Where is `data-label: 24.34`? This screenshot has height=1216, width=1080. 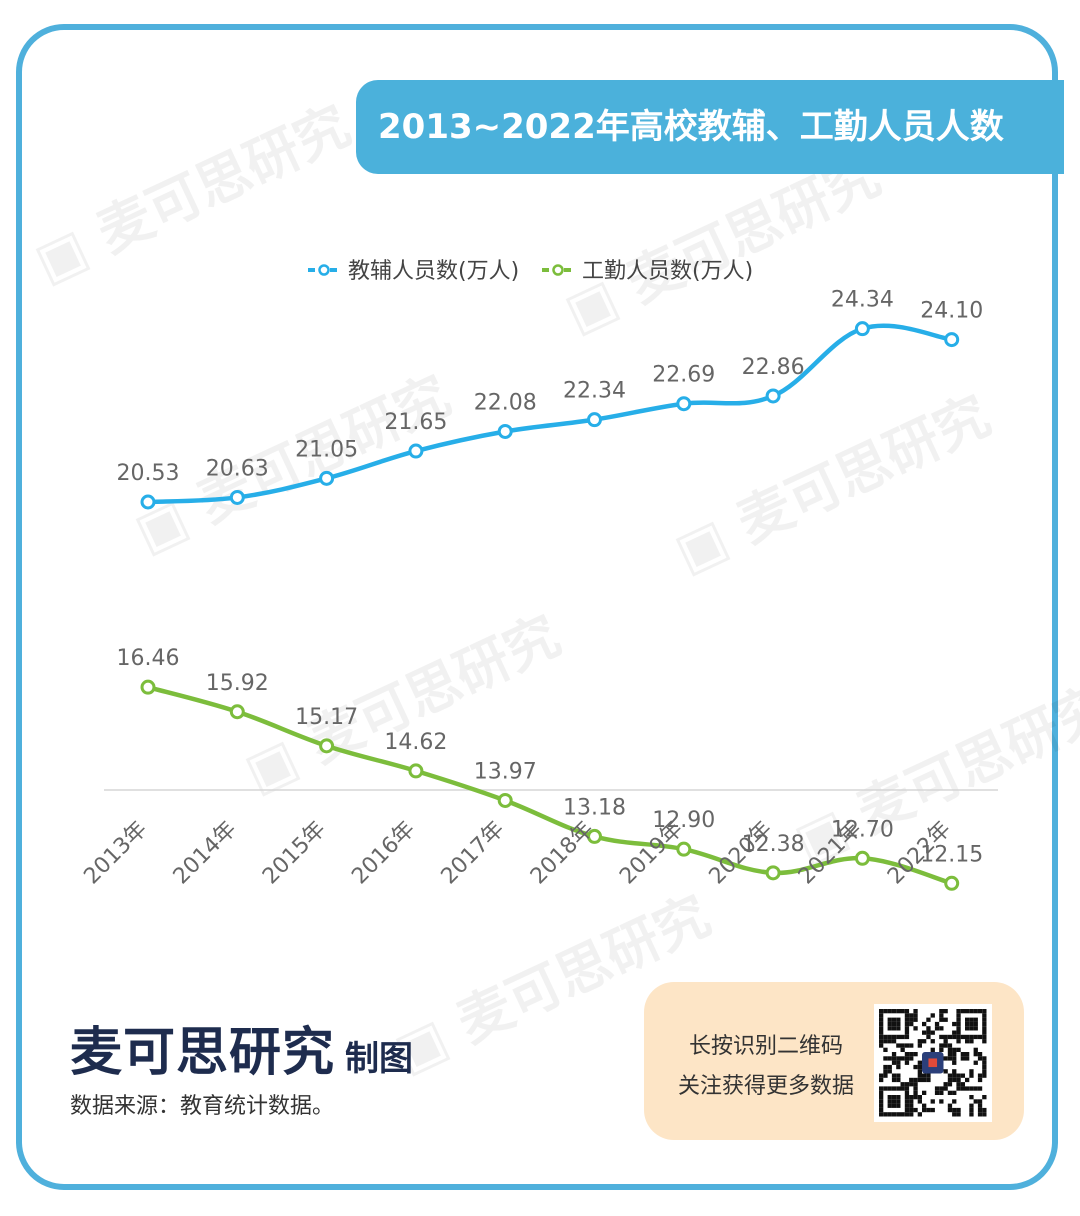 data-label: 24.34 is located at coordinates (862, 300).